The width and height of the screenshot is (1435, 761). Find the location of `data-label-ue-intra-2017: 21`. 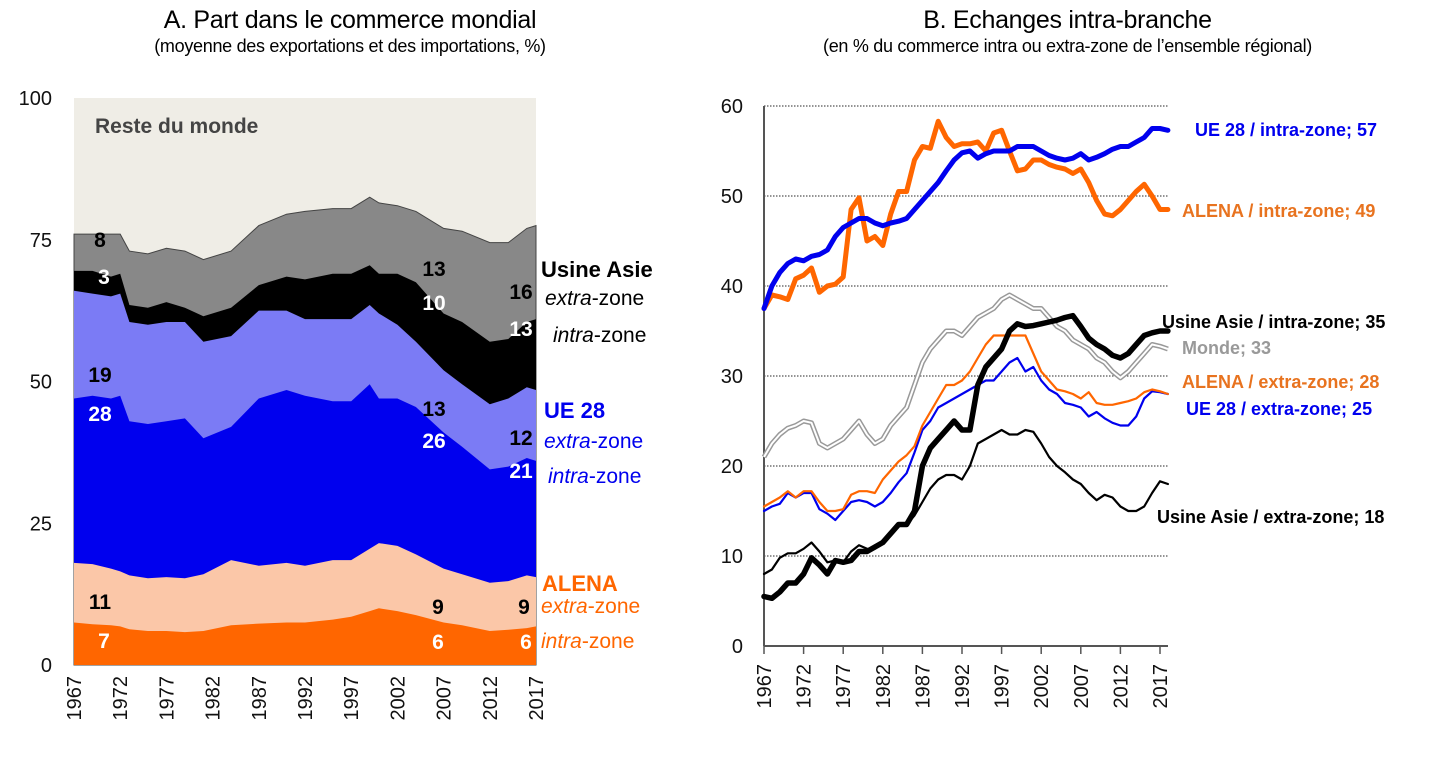

data-label-ue-intra-2017: 21 is located at coordinates (521, 471).